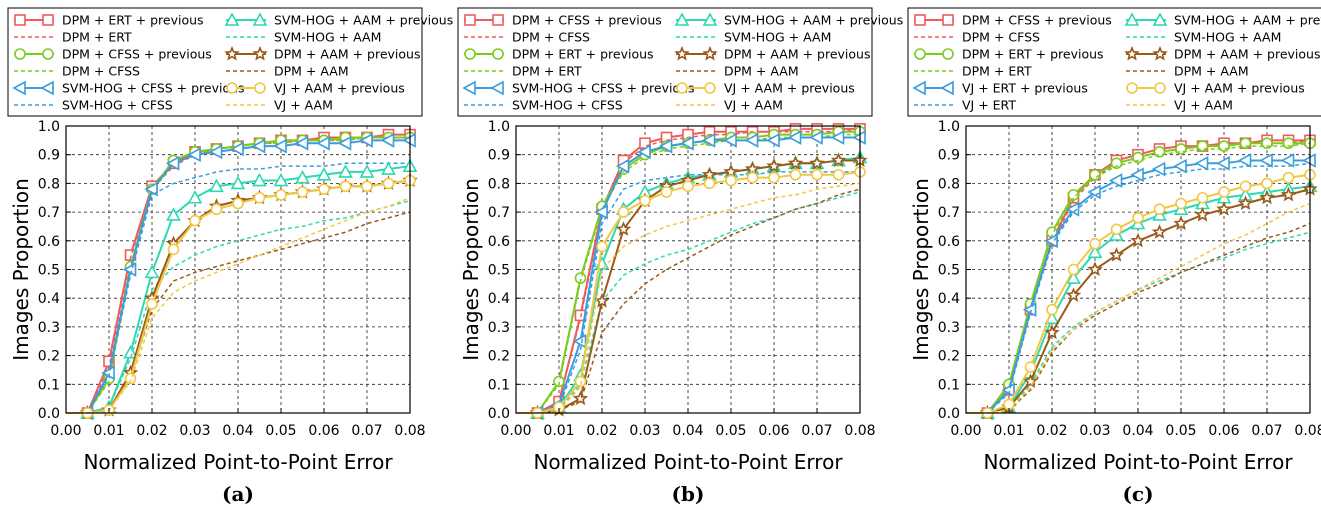  What do you see at coordinates (499, 156) in the screenshot?
I see `y-tick-label: 0.9` at bounding box center [499, 156].